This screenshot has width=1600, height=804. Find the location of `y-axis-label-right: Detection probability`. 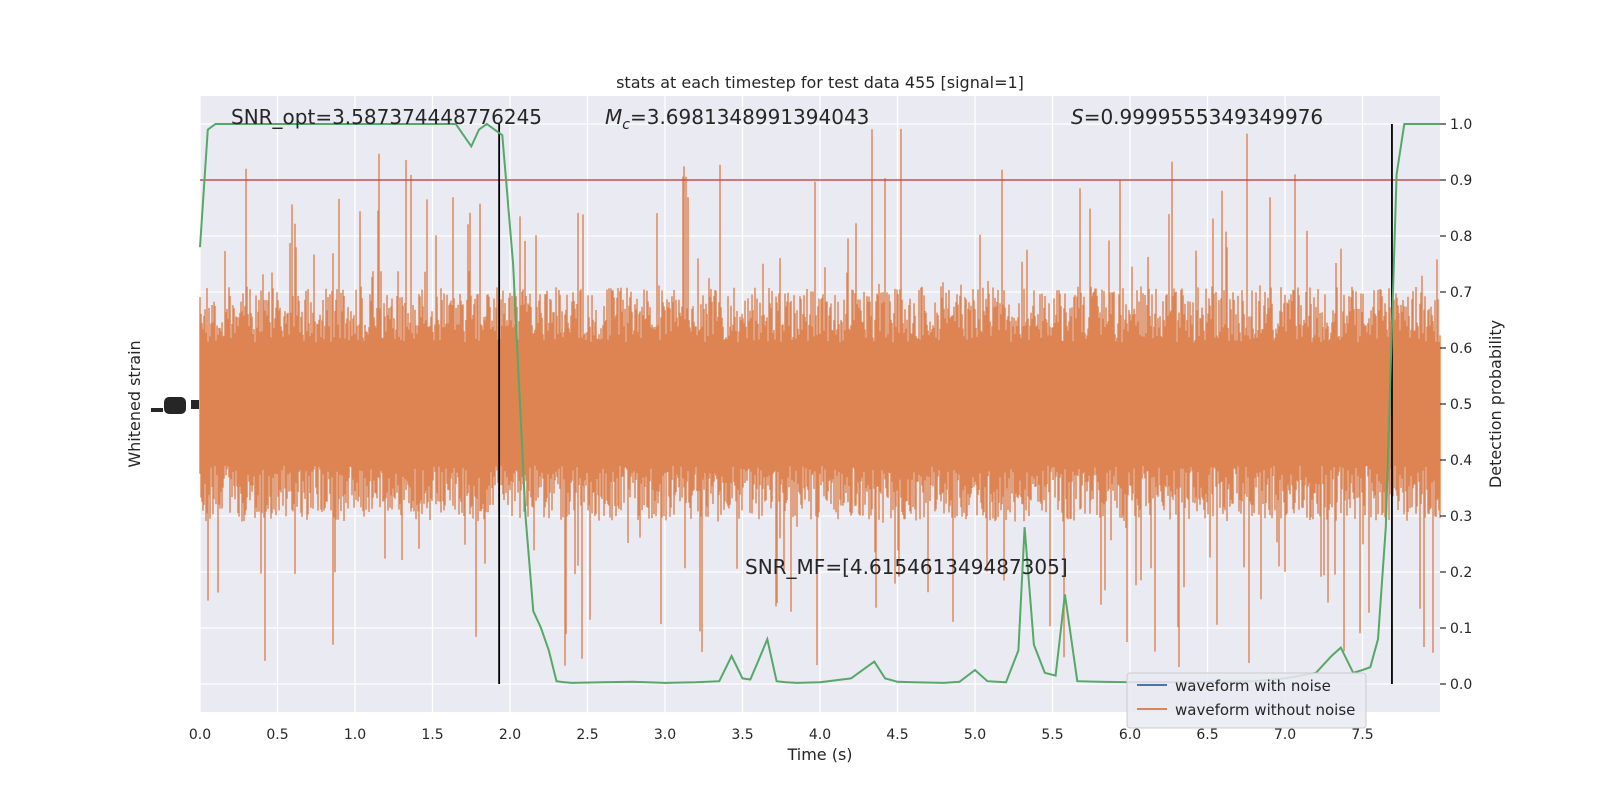

y-axis-label-right: Detection probability is located at coordinates (1495, 404).